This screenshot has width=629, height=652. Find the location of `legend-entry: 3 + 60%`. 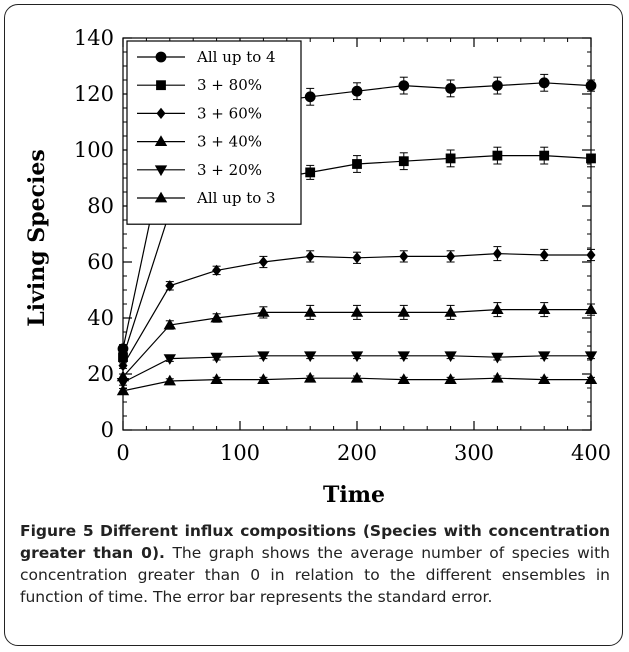

legend-entry: 3 + 60% is located at coordinates (199, 113).